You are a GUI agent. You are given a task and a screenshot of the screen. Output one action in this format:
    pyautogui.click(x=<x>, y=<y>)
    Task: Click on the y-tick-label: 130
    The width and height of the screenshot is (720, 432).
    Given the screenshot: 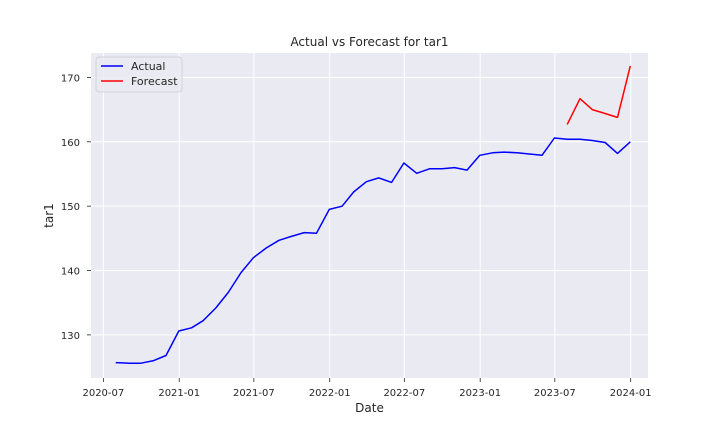 What is the action you would take?
    pyautogui.click(x=70, y=336)
    